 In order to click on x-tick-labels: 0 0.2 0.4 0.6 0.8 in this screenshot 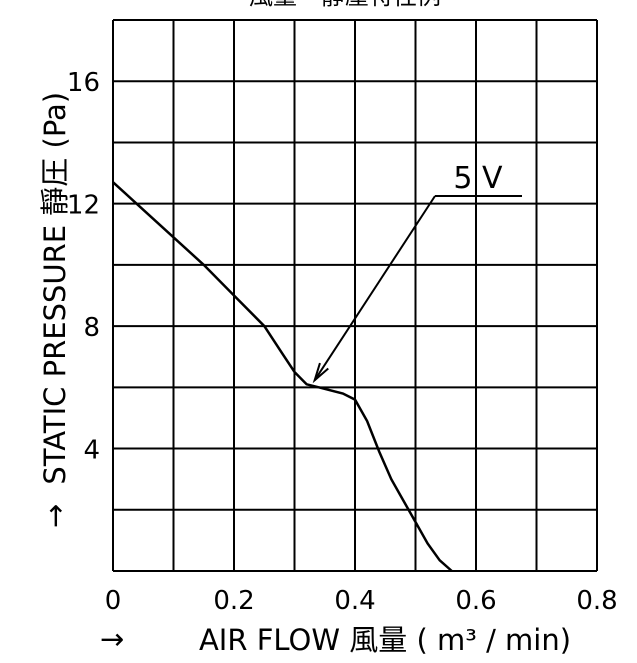, I will do `click(361, 601)`.